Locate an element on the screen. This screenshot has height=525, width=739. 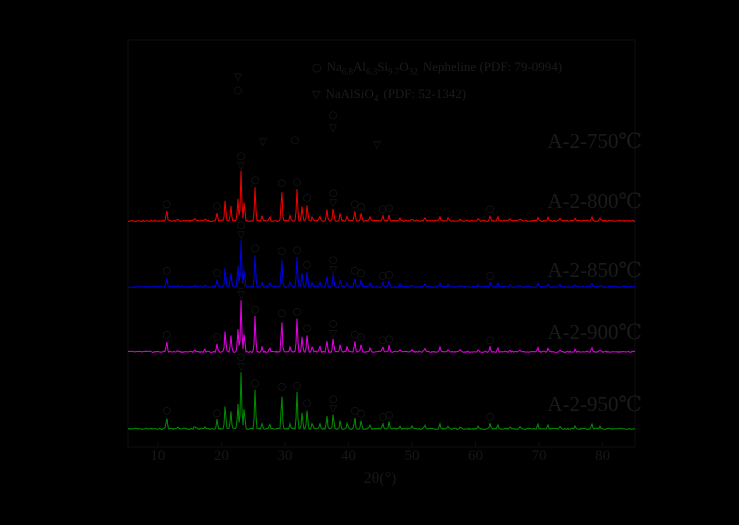
x-tick-label: 10 is located at coordinates (157, 456).